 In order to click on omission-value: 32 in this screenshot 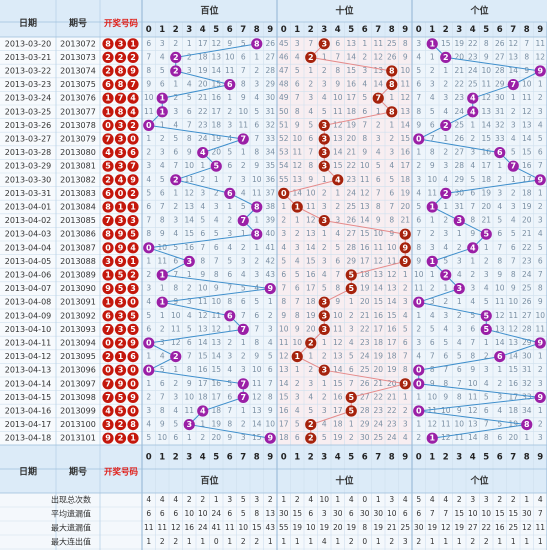, I will do `click(270, 124)`.